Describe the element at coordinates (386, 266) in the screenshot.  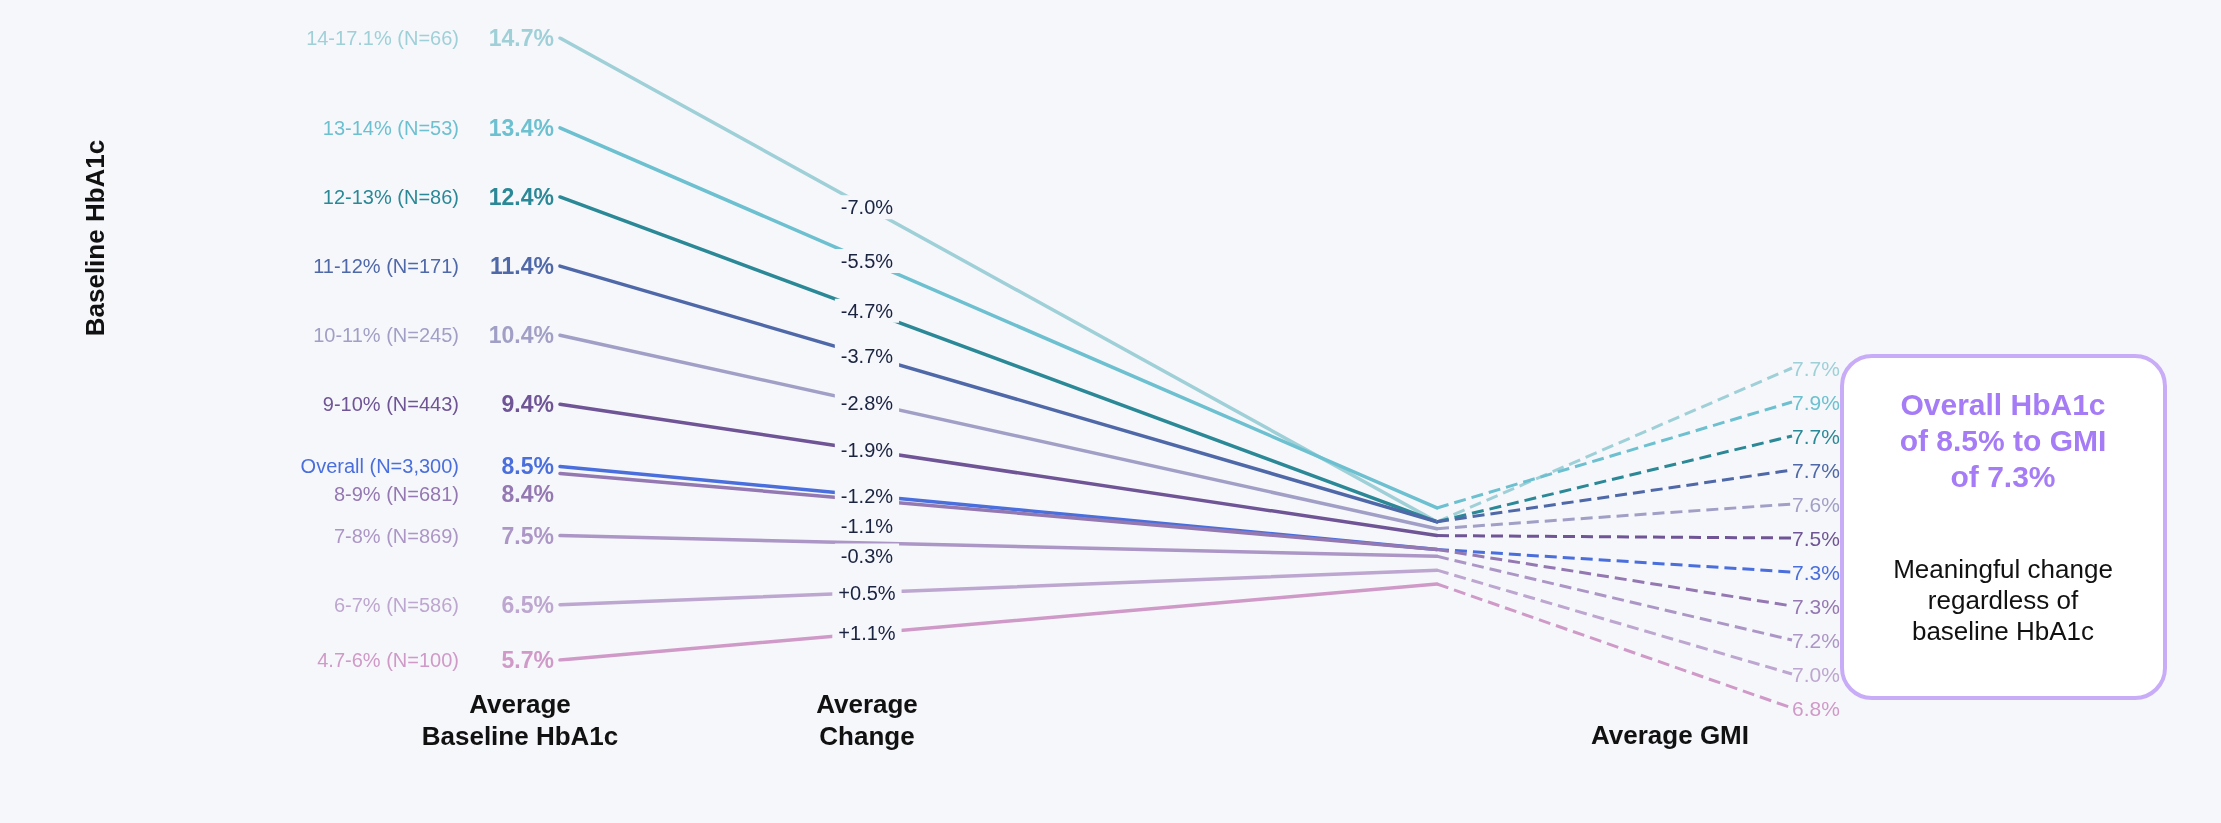
I see `text: 11-12% (N=171)` at that location.